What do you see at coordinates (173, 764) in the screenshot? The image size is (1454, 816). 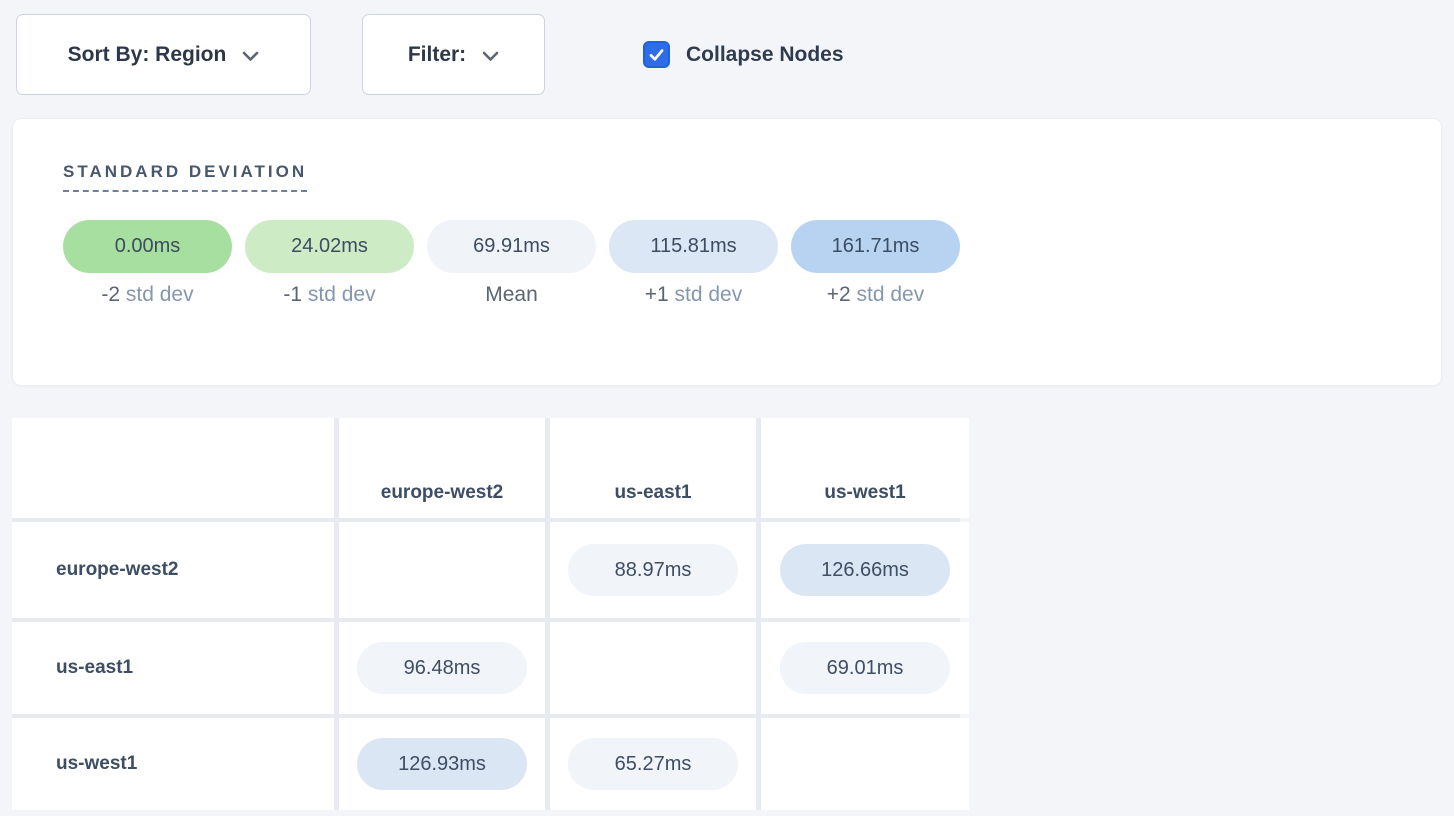 I see `row-header: us-west1` at bounding box center [173, 764].